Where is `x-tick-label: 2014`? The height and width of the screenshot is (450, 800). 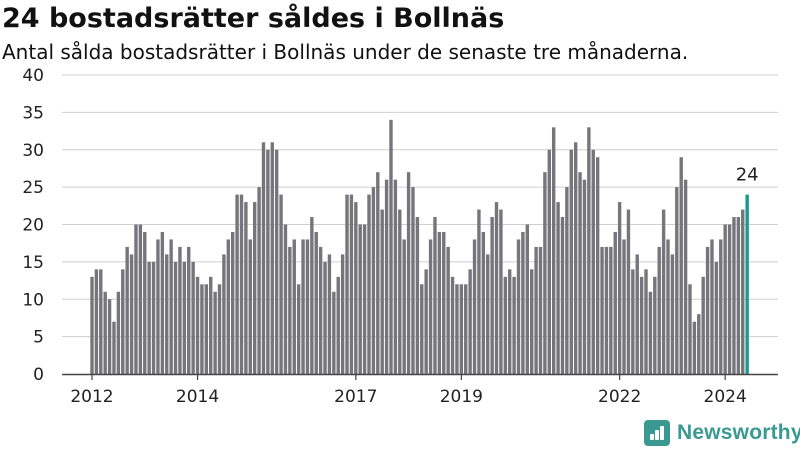
x-tick-label: 2014 is located at coordinates (197, 397).